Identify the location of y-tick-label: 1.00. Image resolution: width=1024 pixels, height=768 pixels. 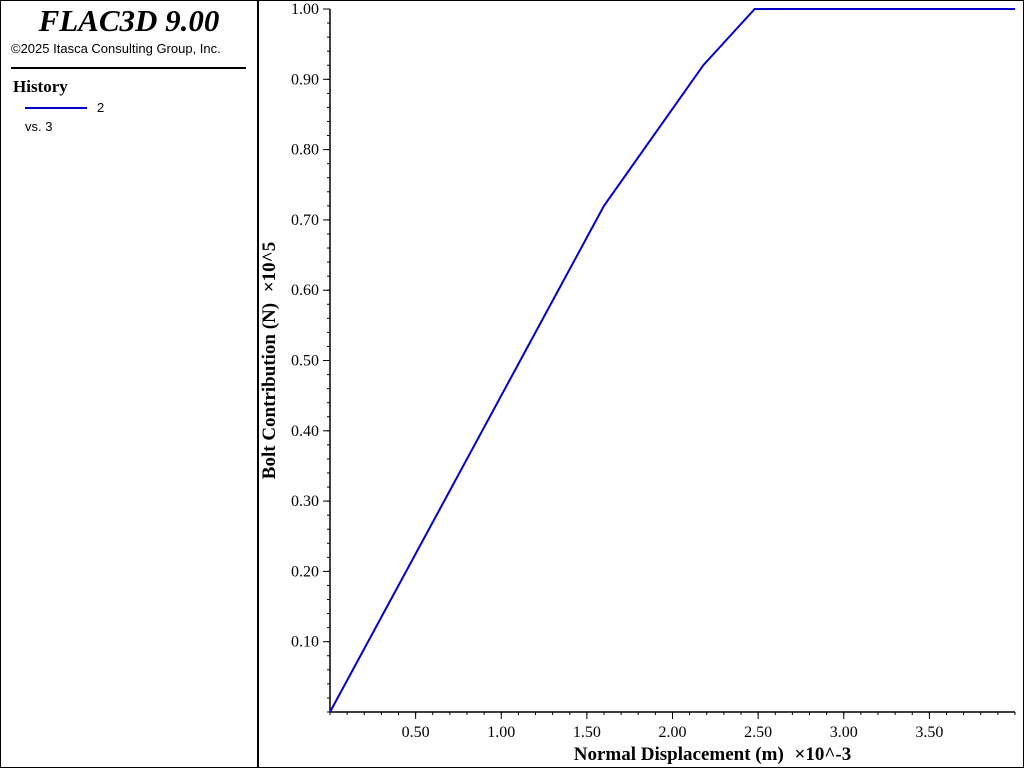
(305, 9).